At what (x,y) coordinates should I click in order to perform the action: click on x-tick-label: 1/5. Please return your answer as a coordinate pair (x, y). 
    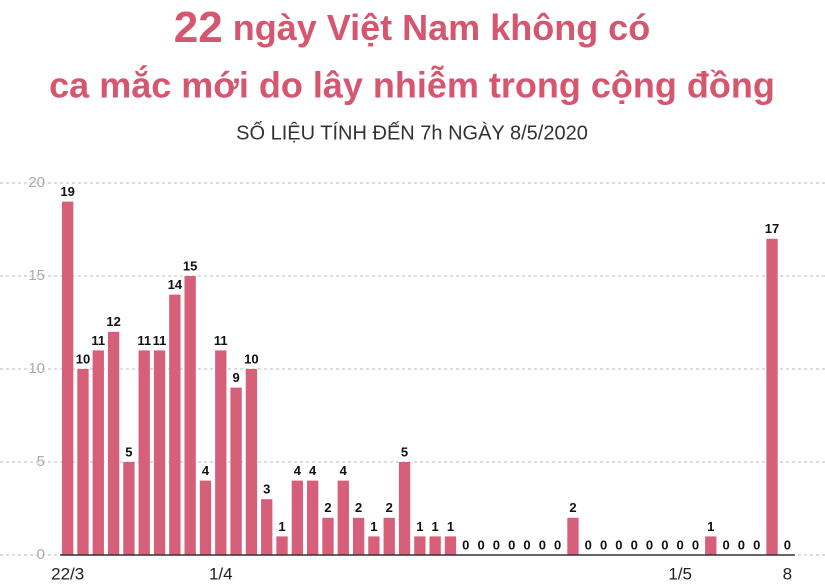
    Looking at the image, I should click on (680, 573).